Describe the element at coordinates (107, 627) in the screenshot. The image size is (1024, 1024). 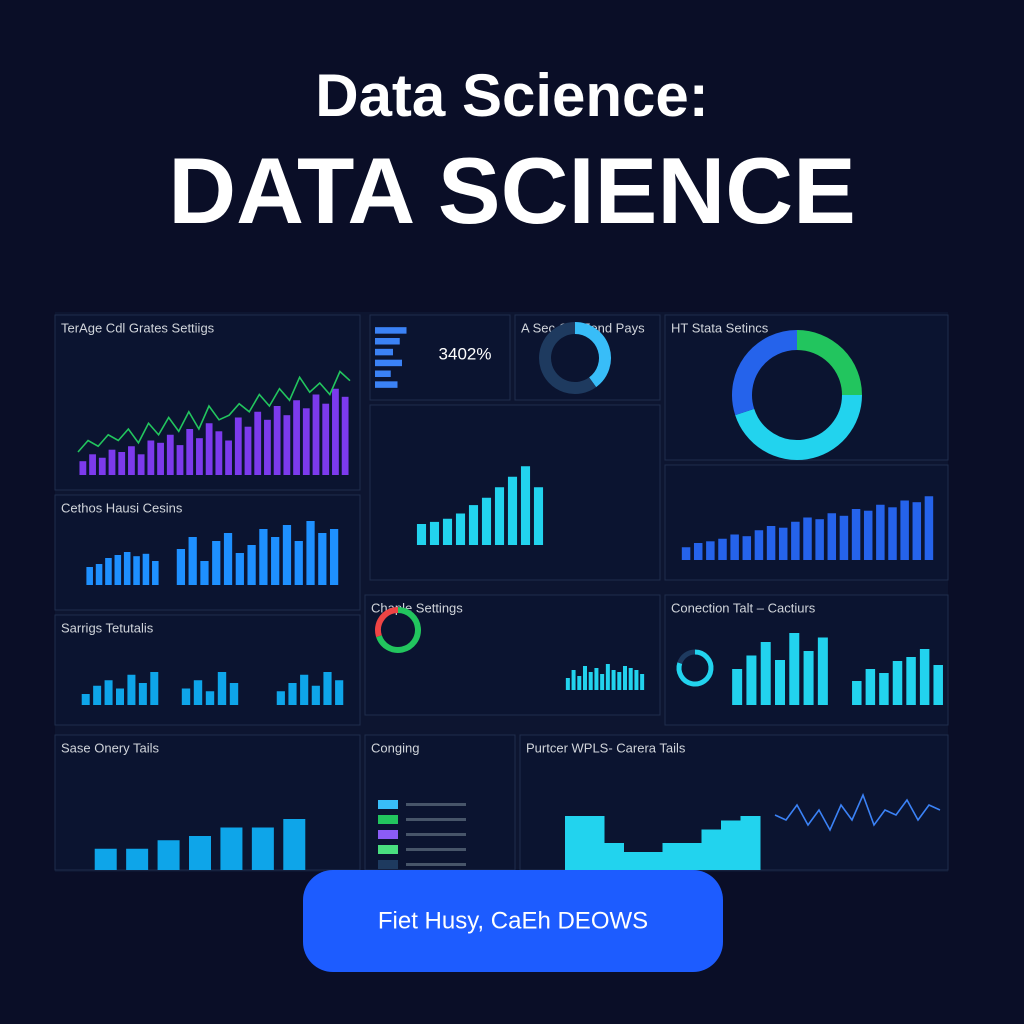
I see `panel-title: Sarrigs Tetutalis` at that location.